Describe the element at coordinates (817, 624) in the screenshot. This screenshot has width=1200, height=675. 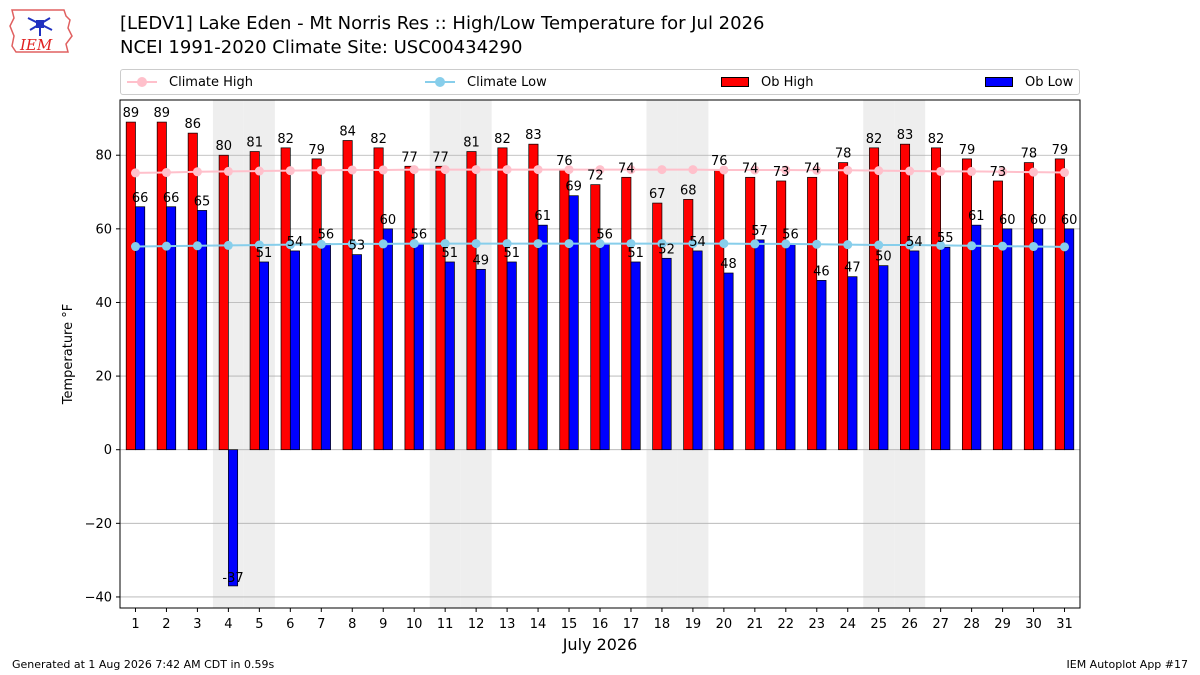
I see `x-tick-label: 23` at that location.